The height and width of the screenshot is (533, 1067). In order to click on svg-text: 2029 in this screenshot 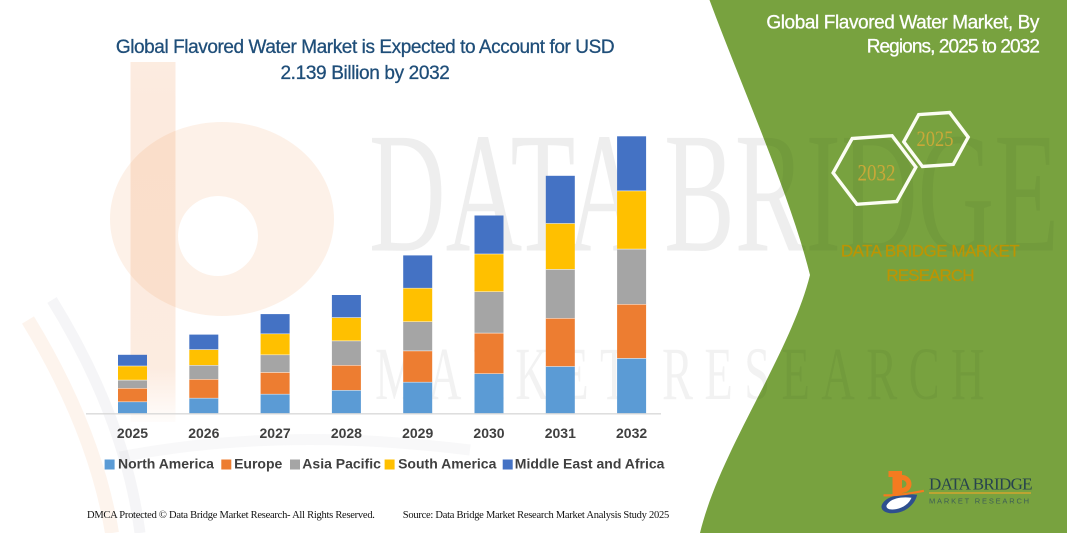, I will do `click(417, 433)`.